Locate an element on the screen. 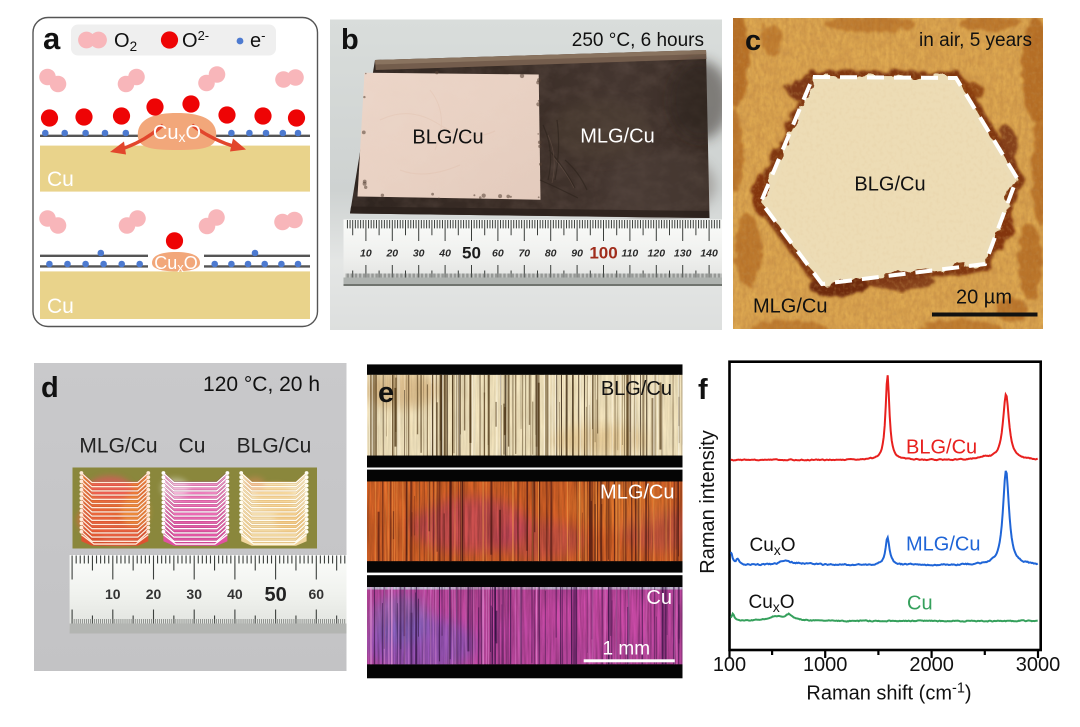 The width and height of the screenshot is (1080, 727). svg-text: 70 is located at coordinates (524, 254).